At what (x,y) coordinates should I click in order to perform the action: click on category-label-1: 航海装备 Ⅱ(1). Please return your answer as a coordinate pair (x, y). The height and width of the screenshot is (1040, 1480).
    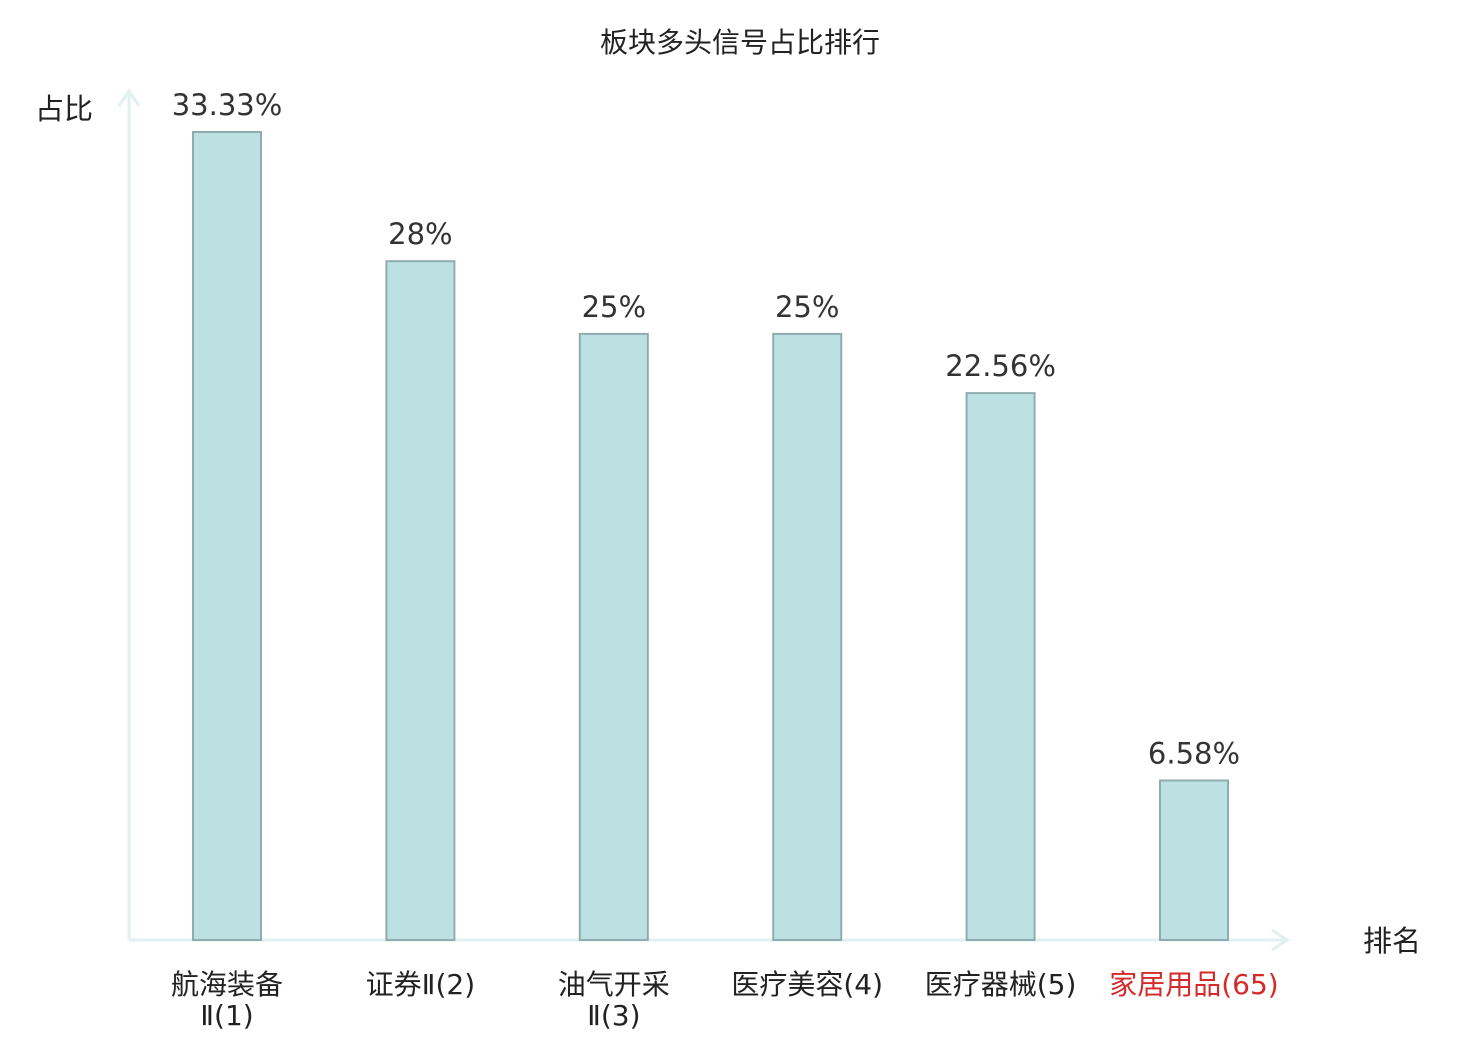
    Looking at the image, I should click on (227, 1000).